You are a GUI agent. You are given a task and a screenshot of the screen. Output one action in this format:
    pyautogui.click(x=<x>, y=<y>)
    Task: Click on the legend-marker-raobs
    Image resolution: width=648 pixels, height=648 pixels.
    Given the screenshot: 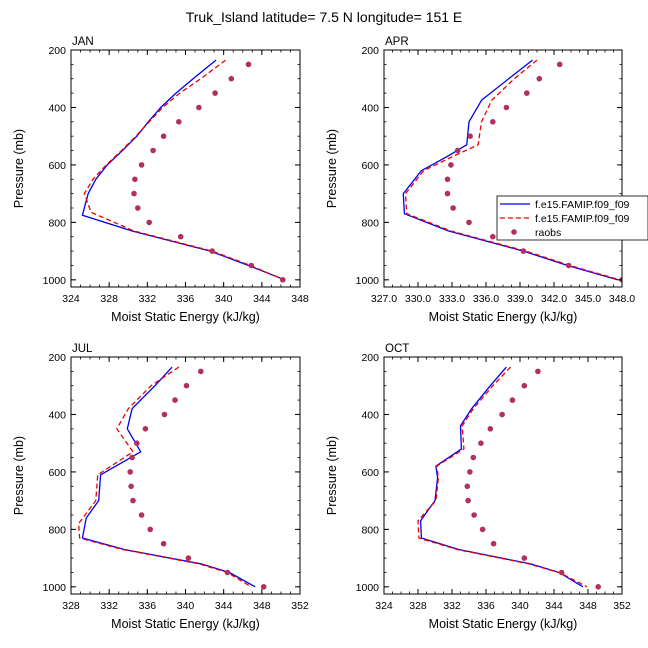 What is the action you would take?
    pyautogui.click(x=514, y=232)
    